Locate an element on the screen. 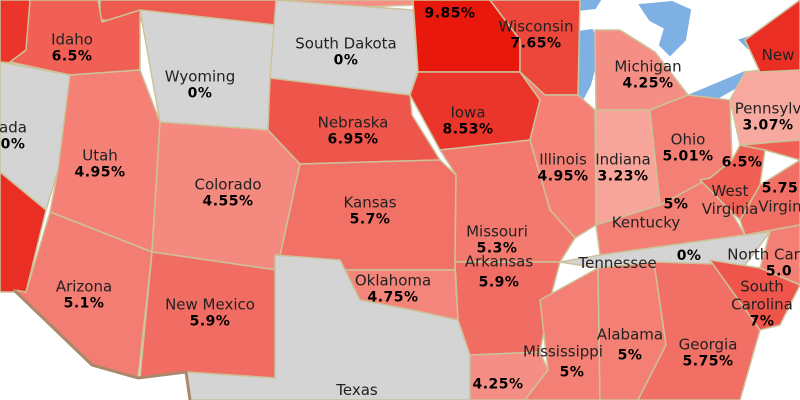  state-ny is located at coordinates (772, 36).